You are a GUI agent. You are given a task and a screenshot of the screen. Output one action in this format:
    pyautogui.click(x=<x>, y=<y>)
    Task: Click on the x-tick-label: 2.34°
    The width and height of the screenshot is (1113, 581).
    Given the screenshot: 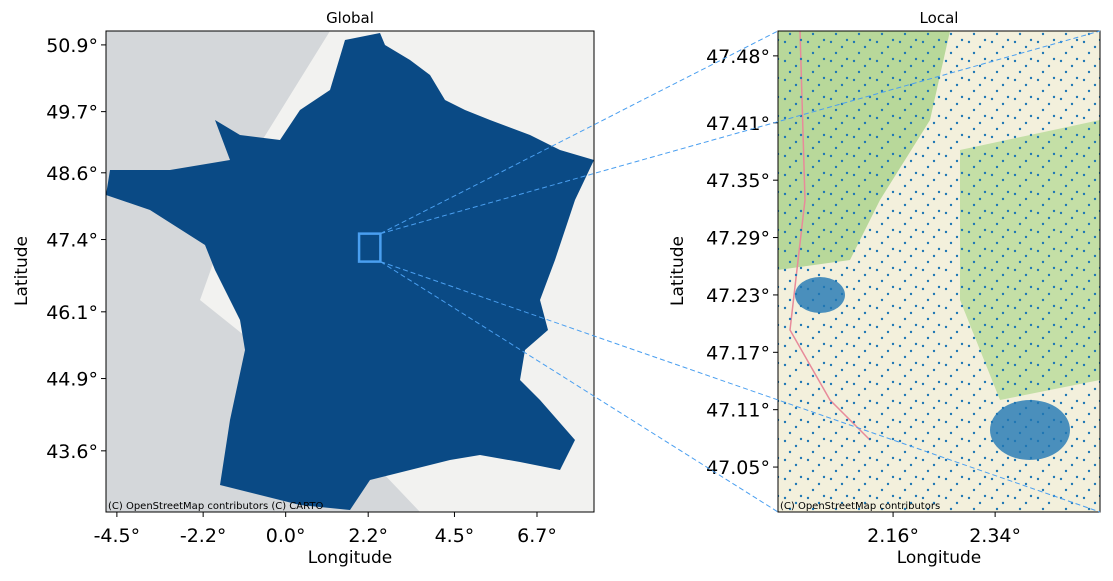 What is the action you would take?
    pyautogui.click(x=995, y=536)
    